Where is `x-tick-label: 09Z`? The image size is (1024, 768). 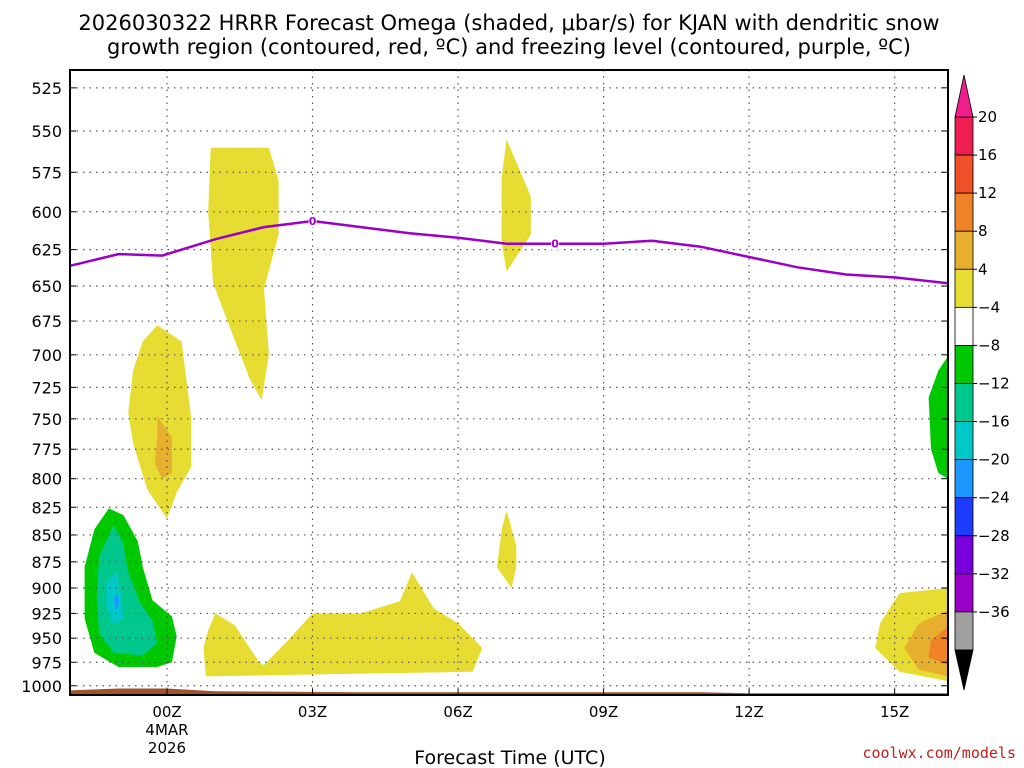 x-tick-label: 09Z is located at coordinates (603, 712).